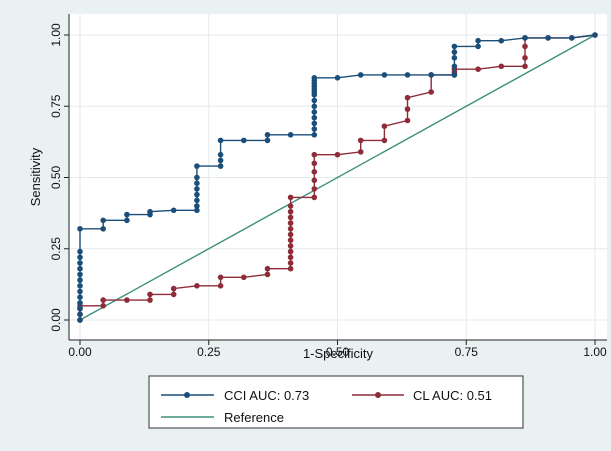 The height and width of the screenshot is (451, 611). Describe the element at coordinates (336, 402) in the screenshot. I see `legend-box` at that location.